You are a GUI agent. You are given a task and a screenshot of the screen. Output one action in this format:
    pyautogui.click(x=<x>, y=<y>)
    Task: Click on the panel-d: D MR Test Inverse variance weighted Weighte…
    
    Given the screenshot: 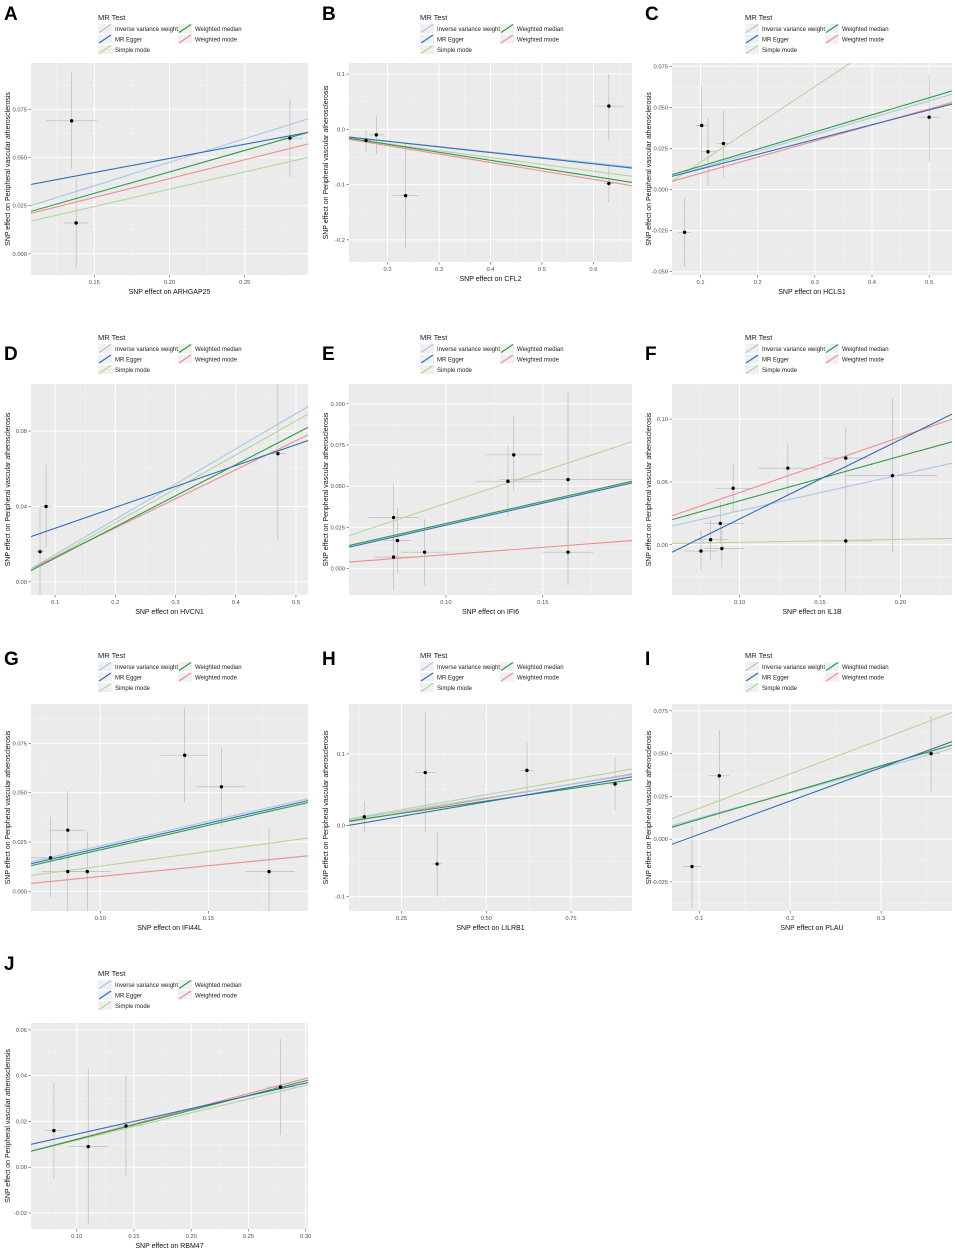 What is the action you would take?
    pyautogui.click(x=156, y=474)
    